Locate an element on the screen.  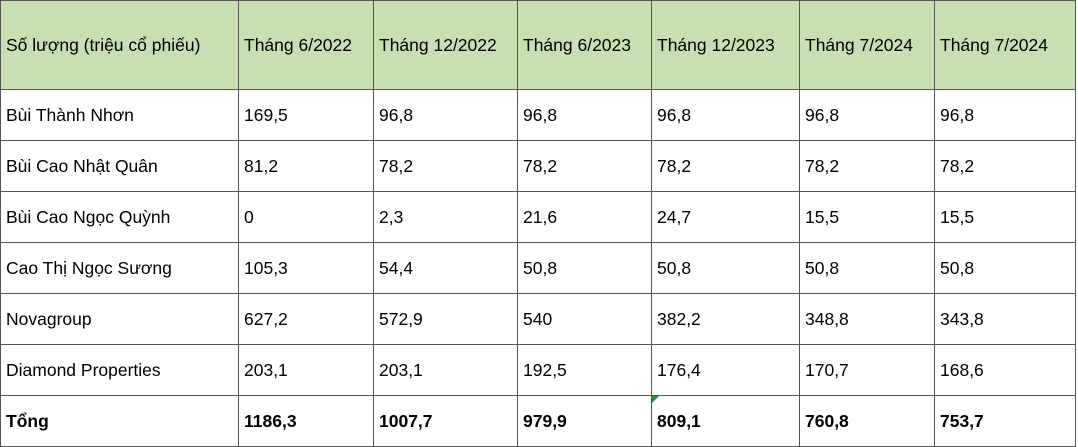
row-label: Diamond Properties is located at coordinates (119, 370).